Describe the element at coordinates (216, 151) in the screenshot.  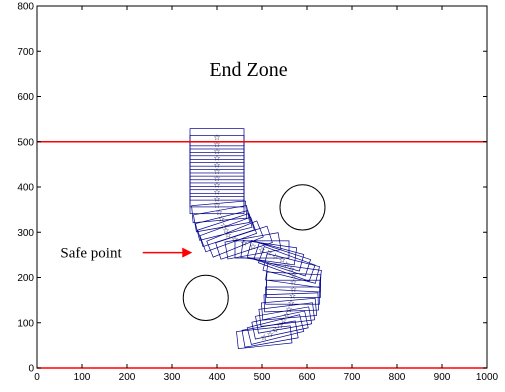
I see `path-point-2: ☆` at that location.